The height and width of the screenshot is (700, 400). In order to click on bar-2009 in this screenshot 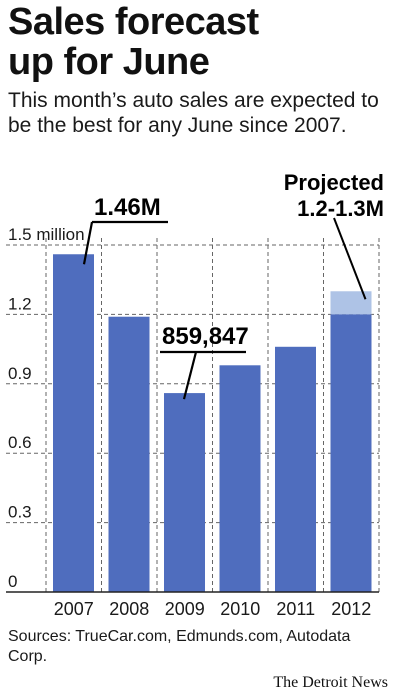, I will do `click(184, 492)`.